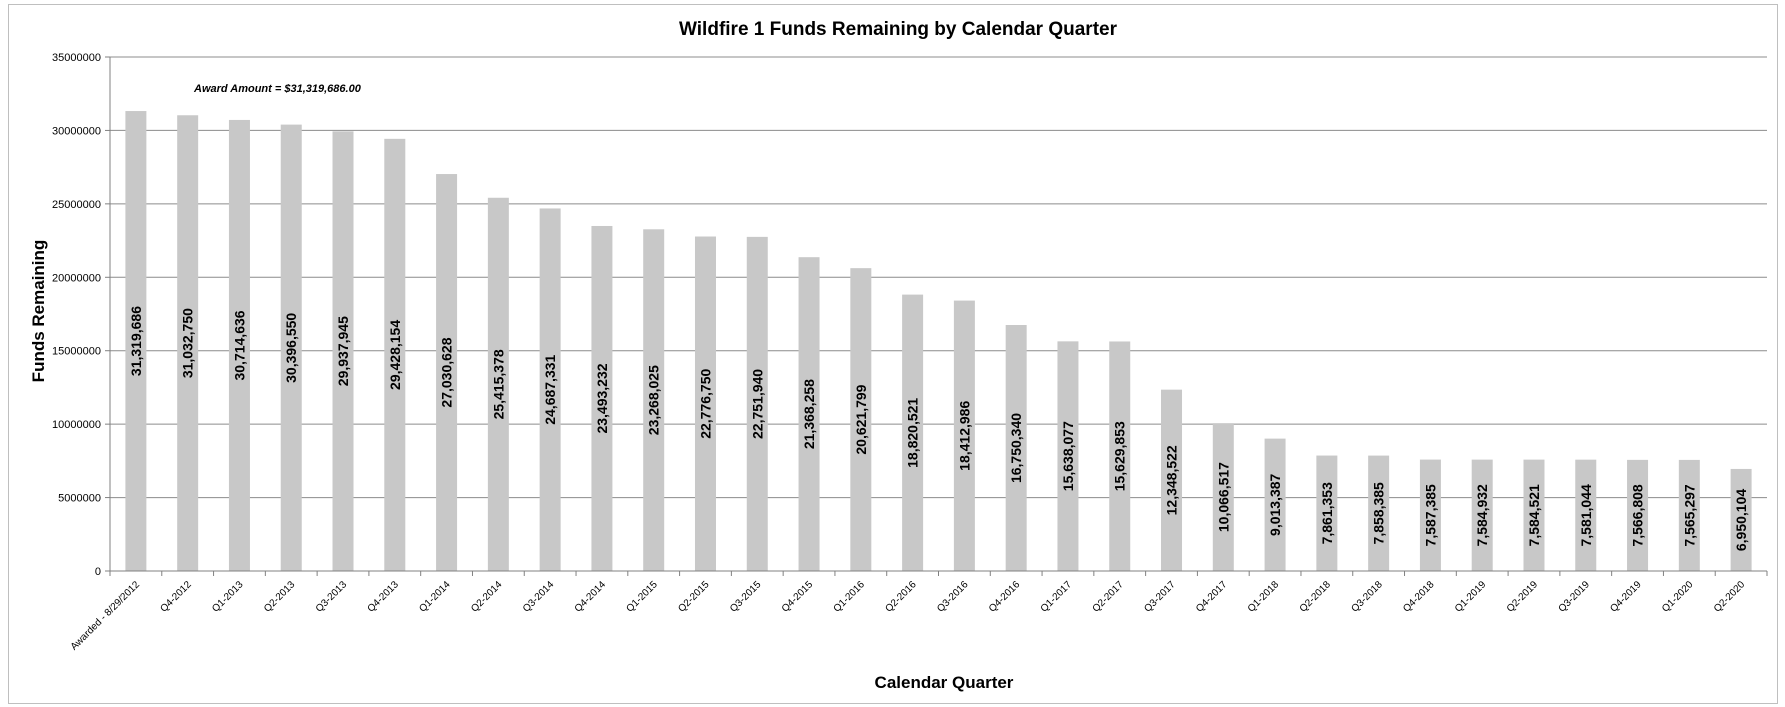 The image size is (1785, 707). I want to click on data-label: 29,937,945, so click(343, 351).